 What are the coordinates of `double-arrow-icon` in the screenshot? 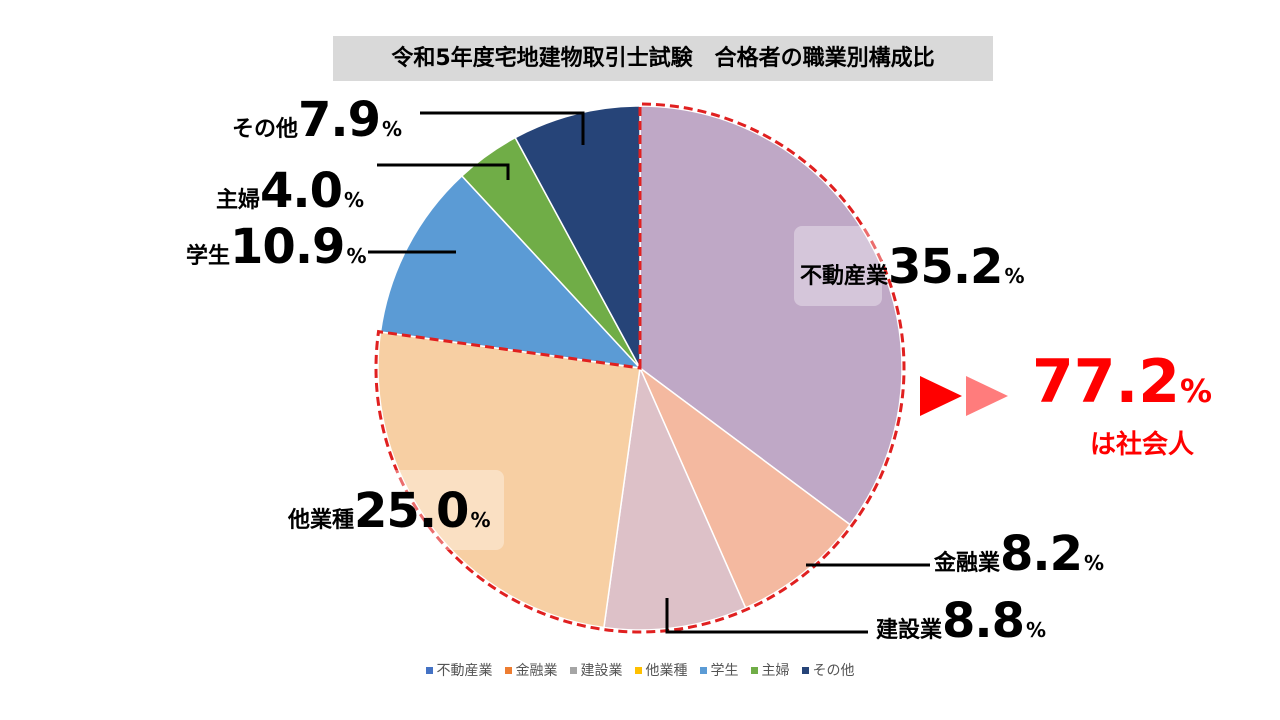 It's located at (964, 396).